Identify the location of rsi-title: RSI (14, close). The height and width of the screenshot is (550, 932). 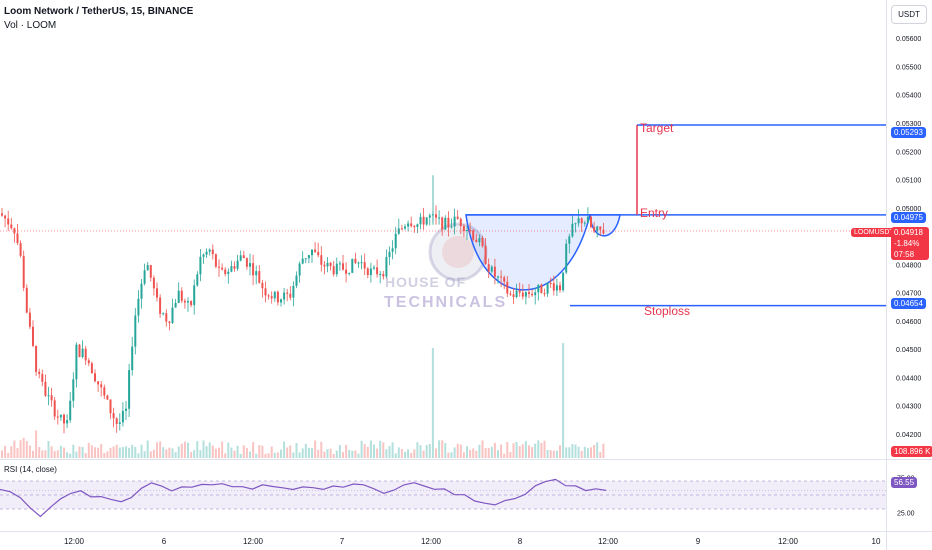
(30, 469).